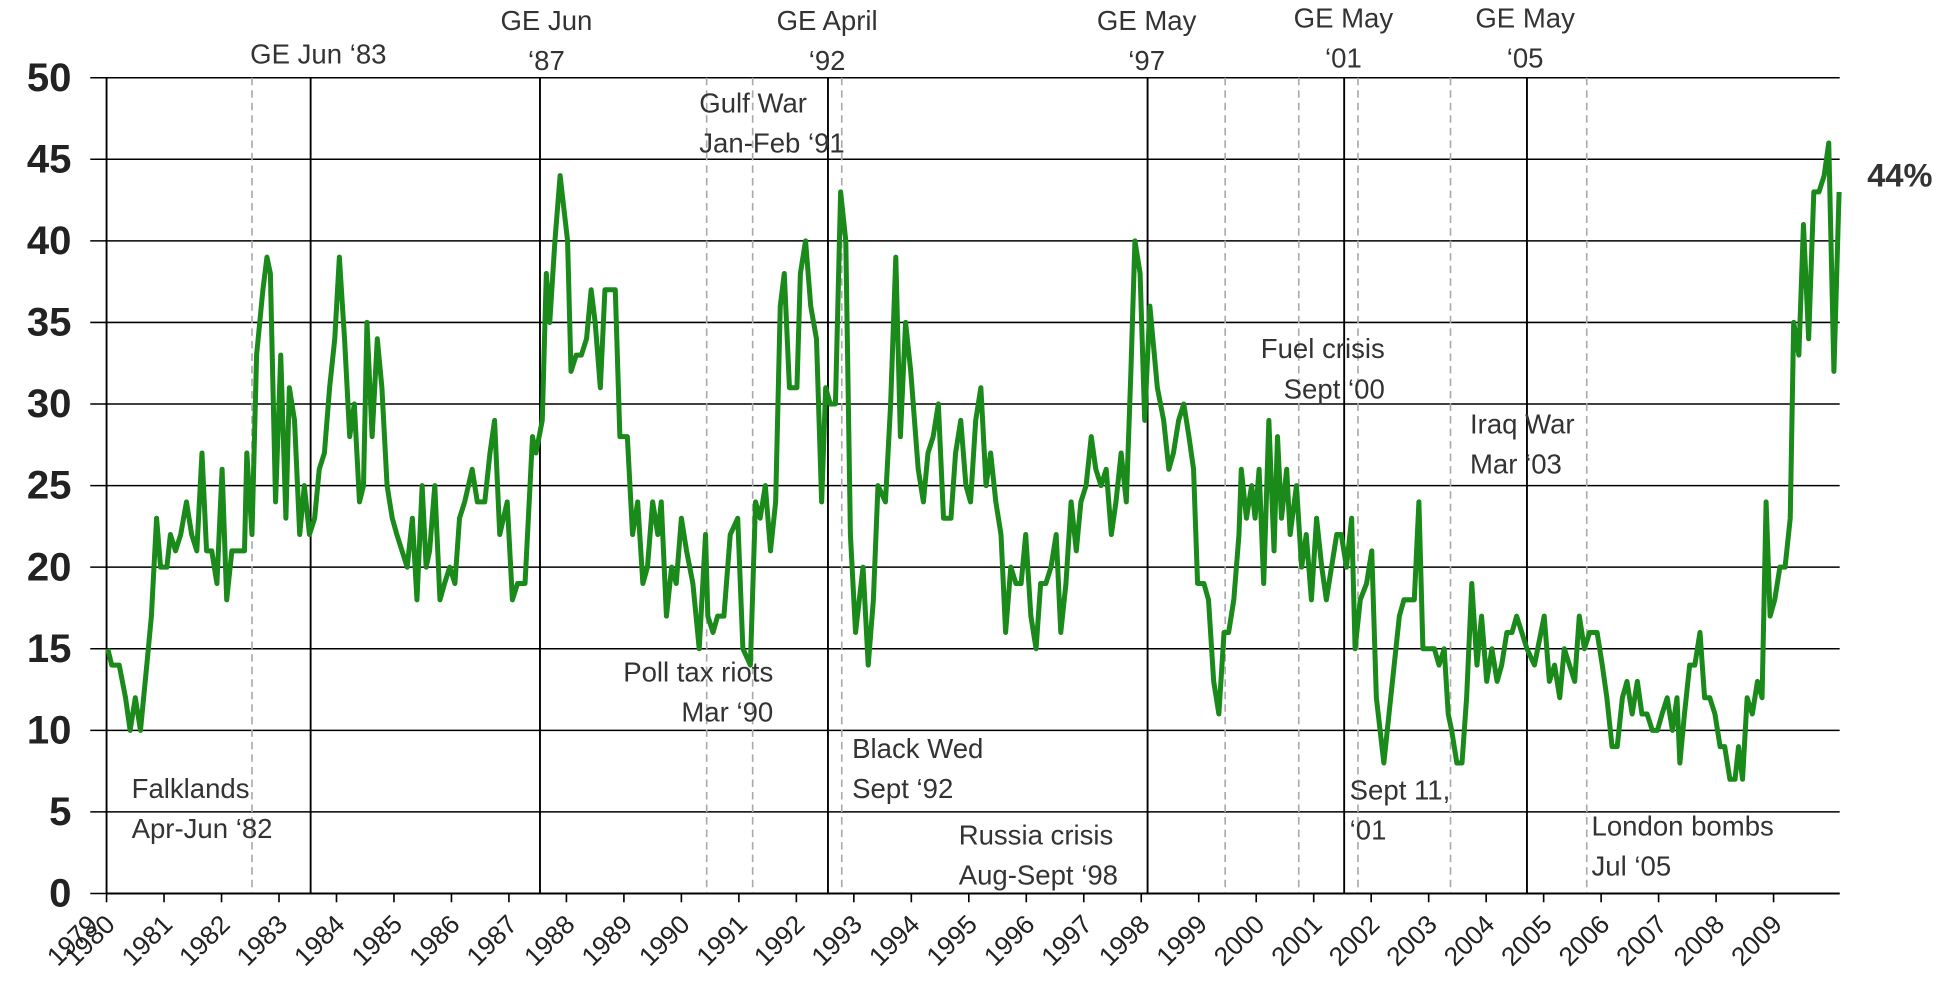 The width and height of the screenshot is (1955, 992). I want to click on annotation: Mar ‘03, so click(1516, 463).